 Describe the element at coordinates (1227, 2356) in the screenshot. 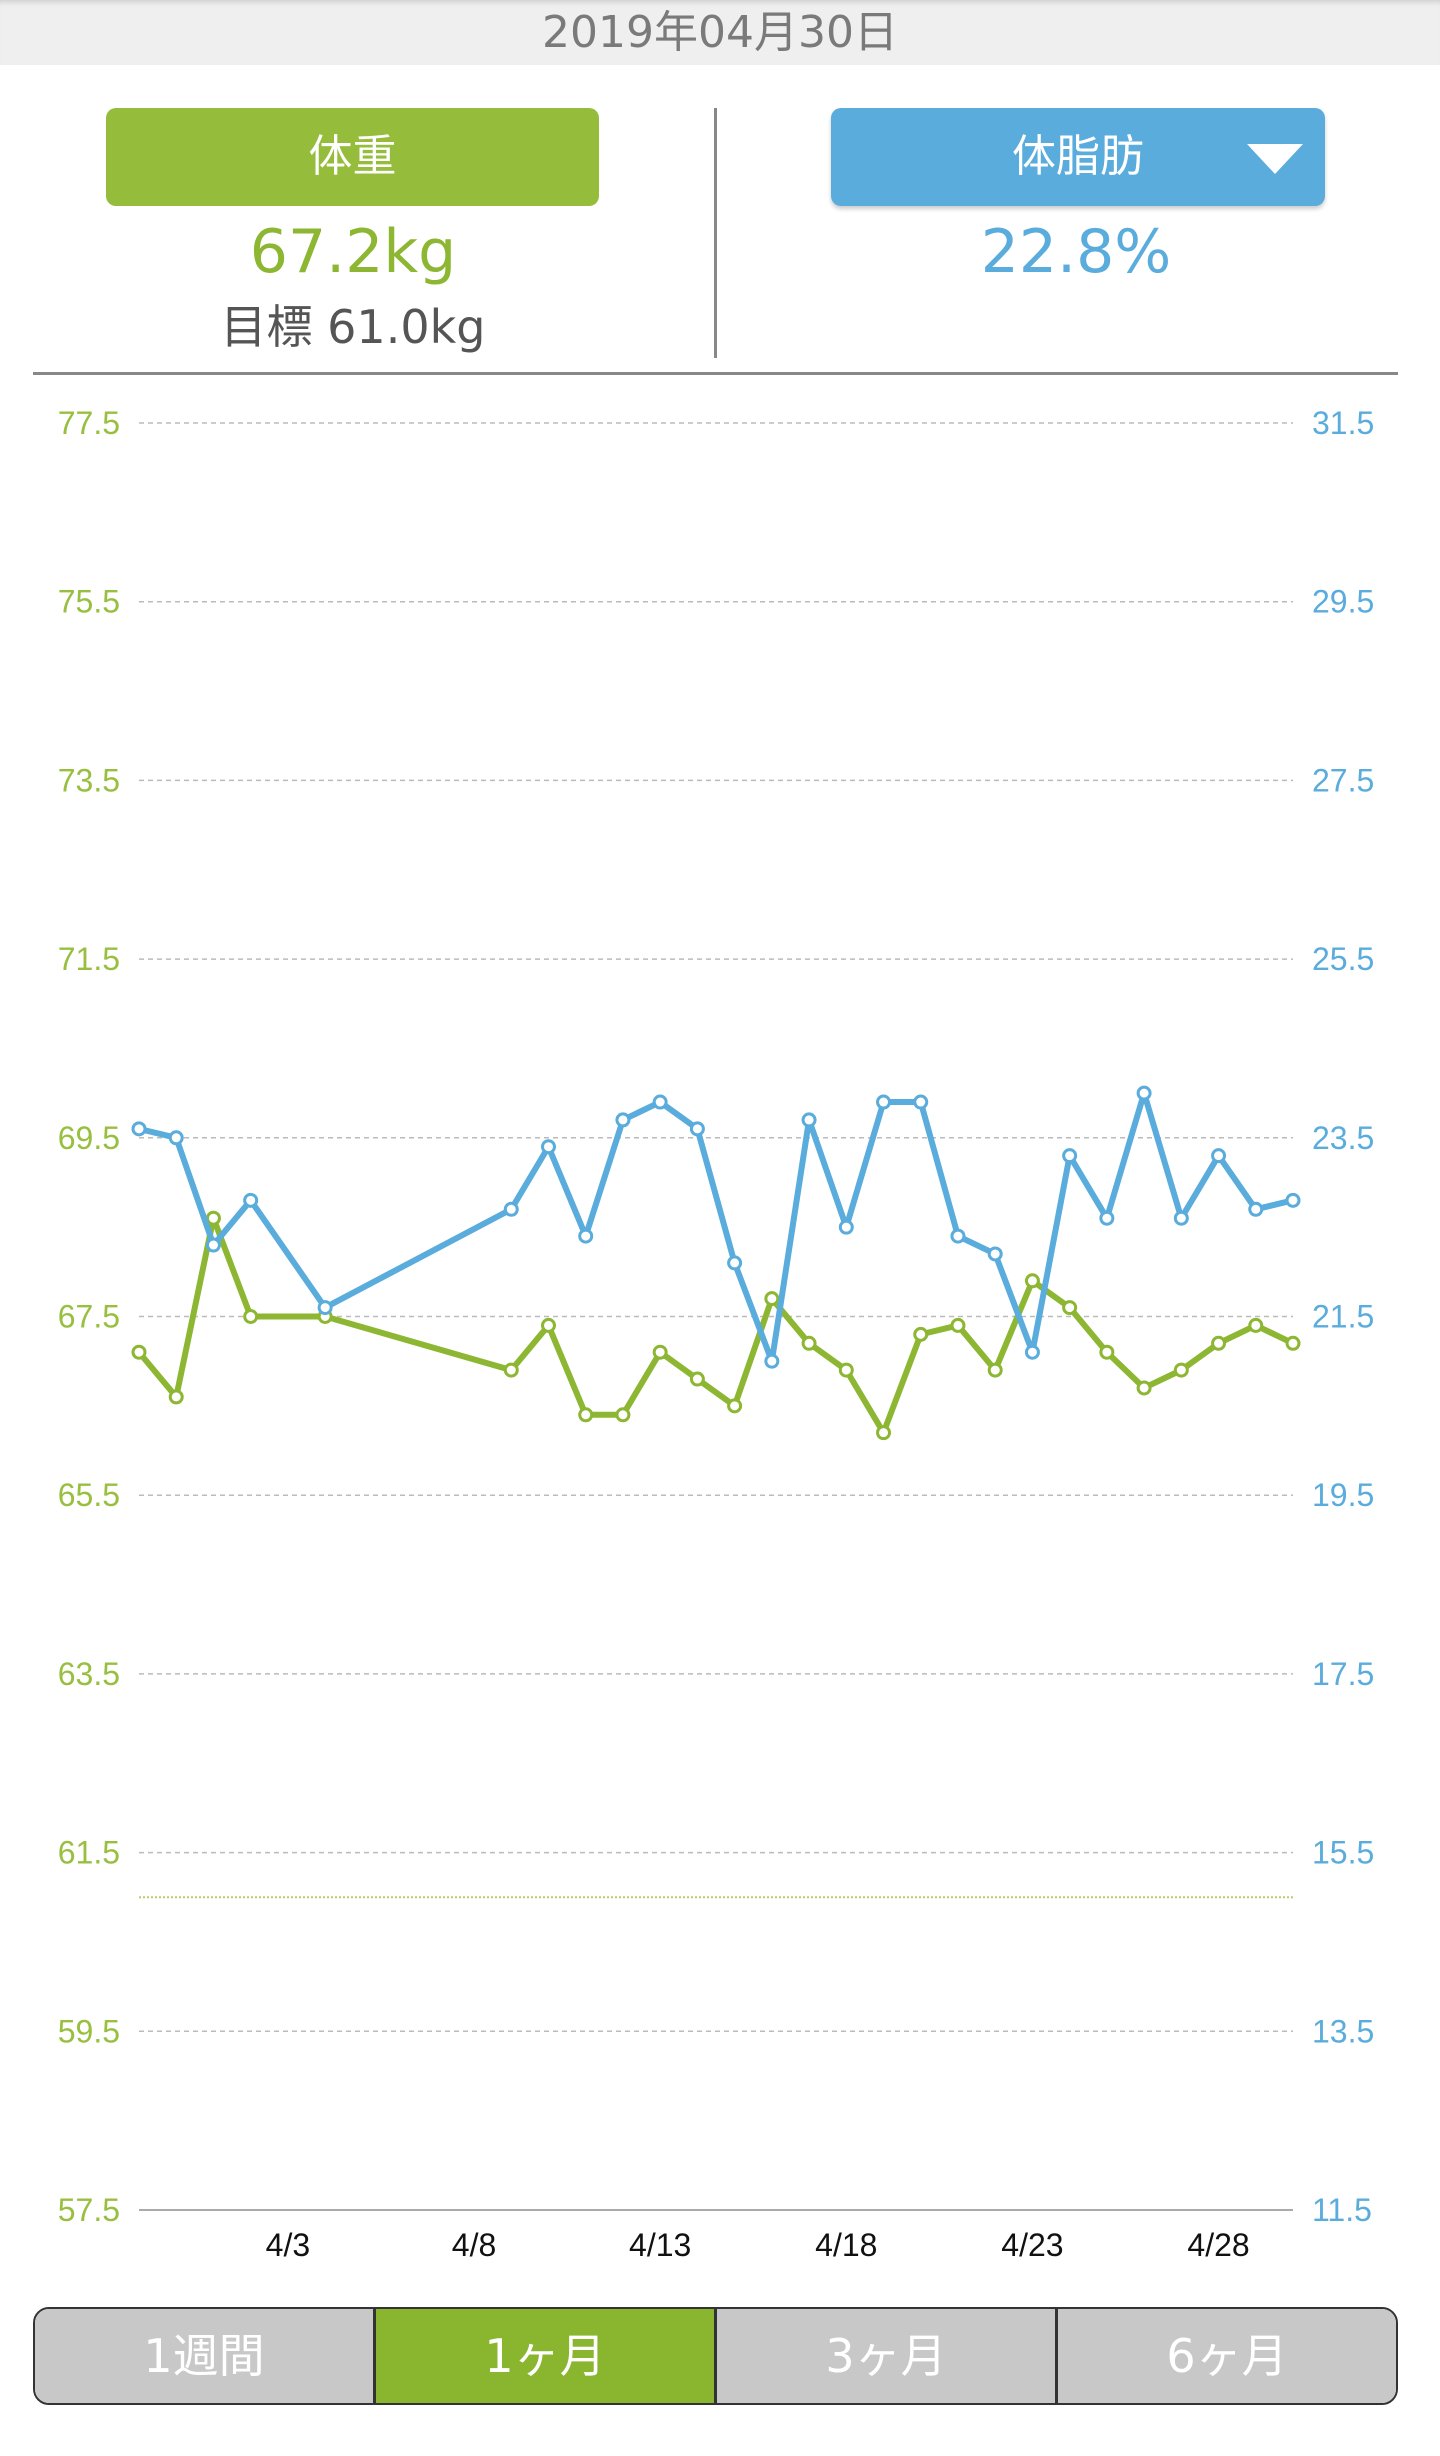

I see `tab-4: 6ヶ月` at that location.